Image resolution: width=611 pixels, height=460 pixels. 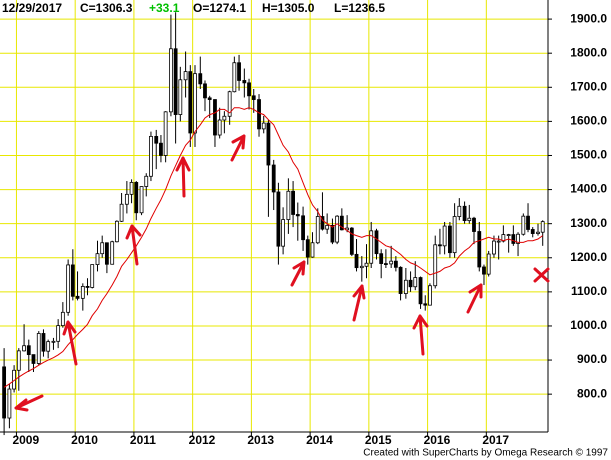 I want to click on x-tick-label: 2013, so click(x=260, y=440).